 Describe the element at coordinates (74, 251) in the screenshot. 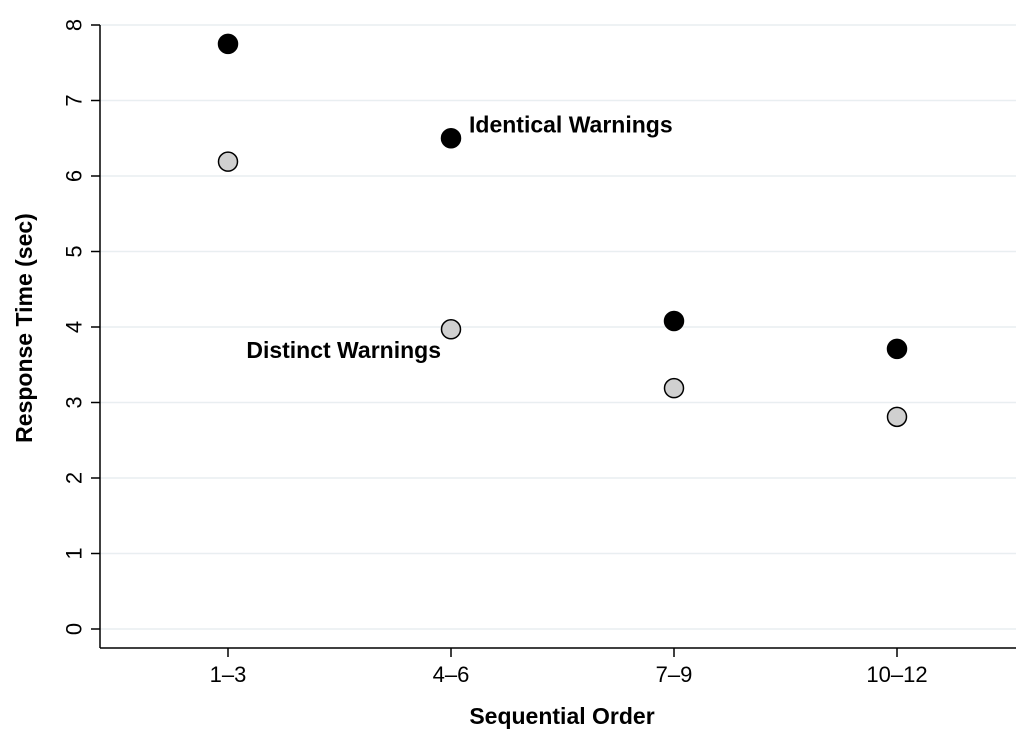

I see `y-tick-label: 5` at that location.